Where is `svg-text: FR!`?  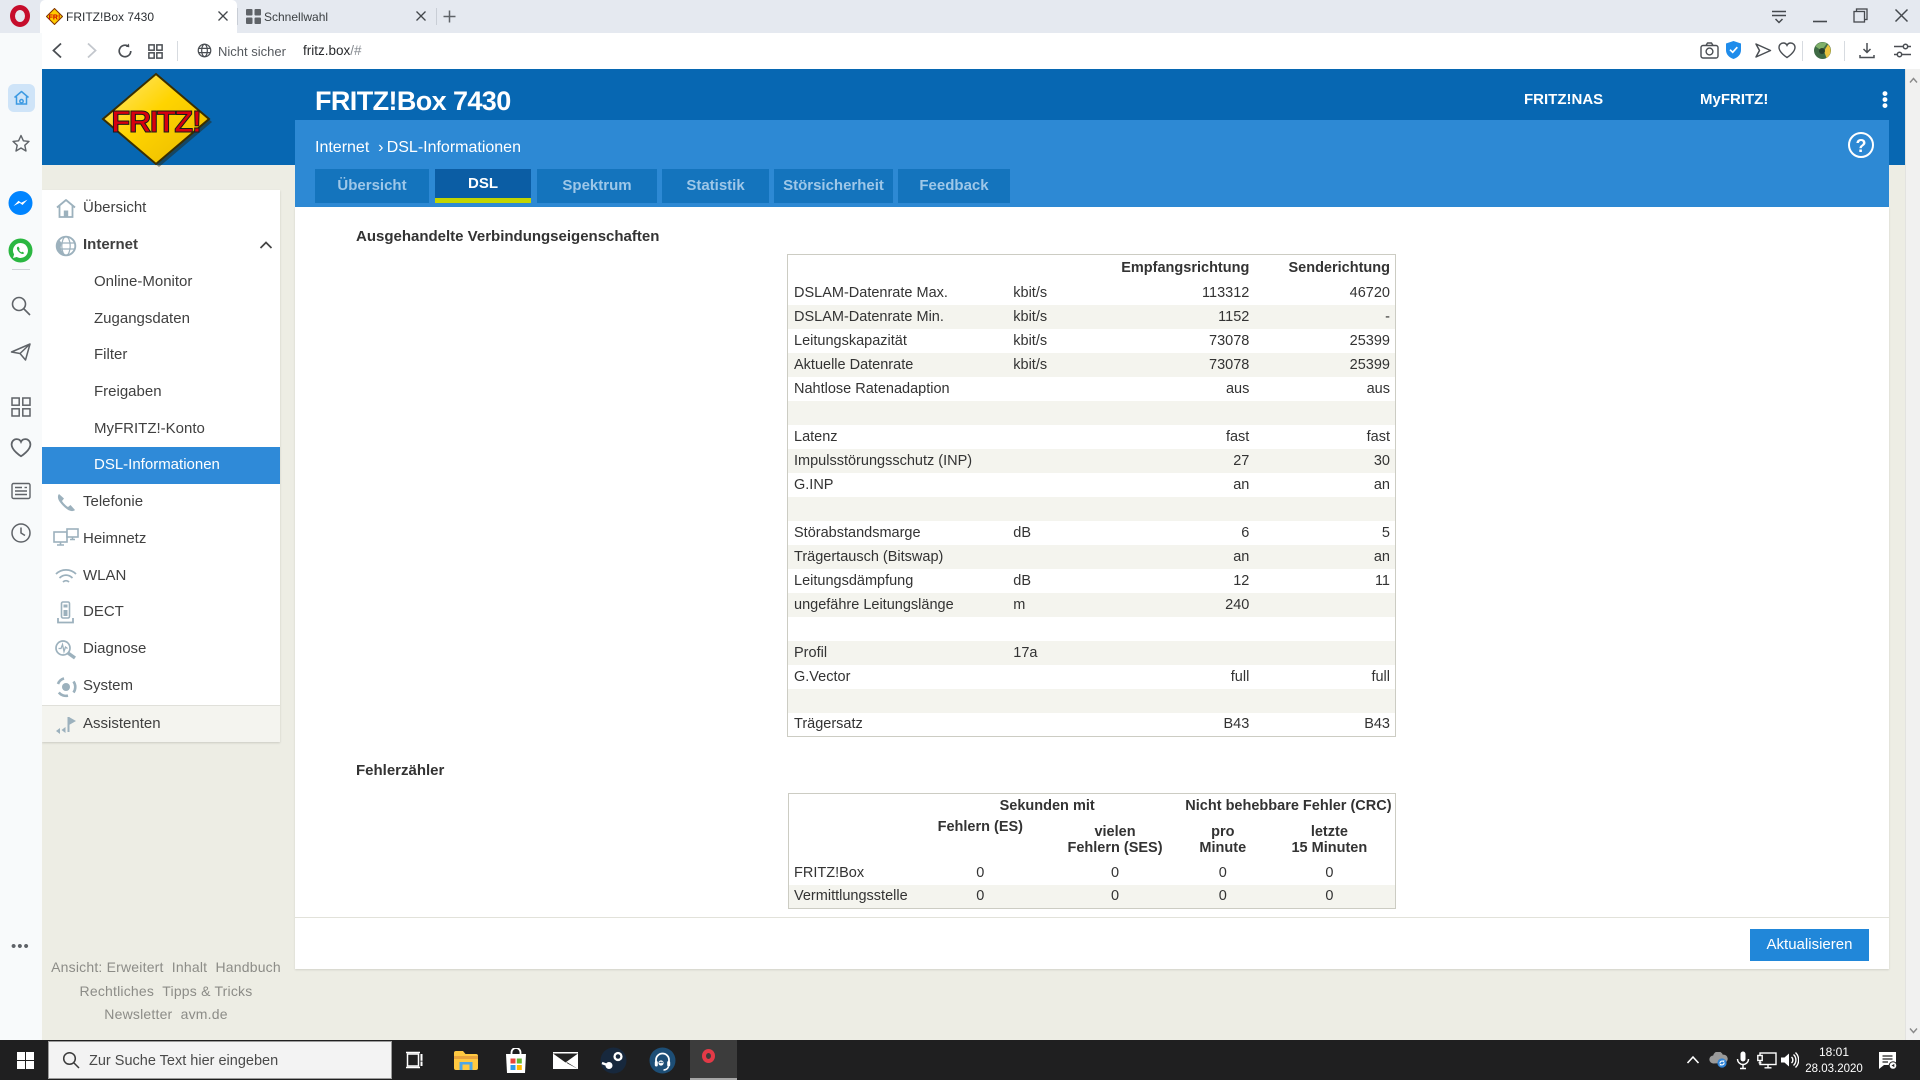
svg-text: FR! is located at coordinates (55, 18).